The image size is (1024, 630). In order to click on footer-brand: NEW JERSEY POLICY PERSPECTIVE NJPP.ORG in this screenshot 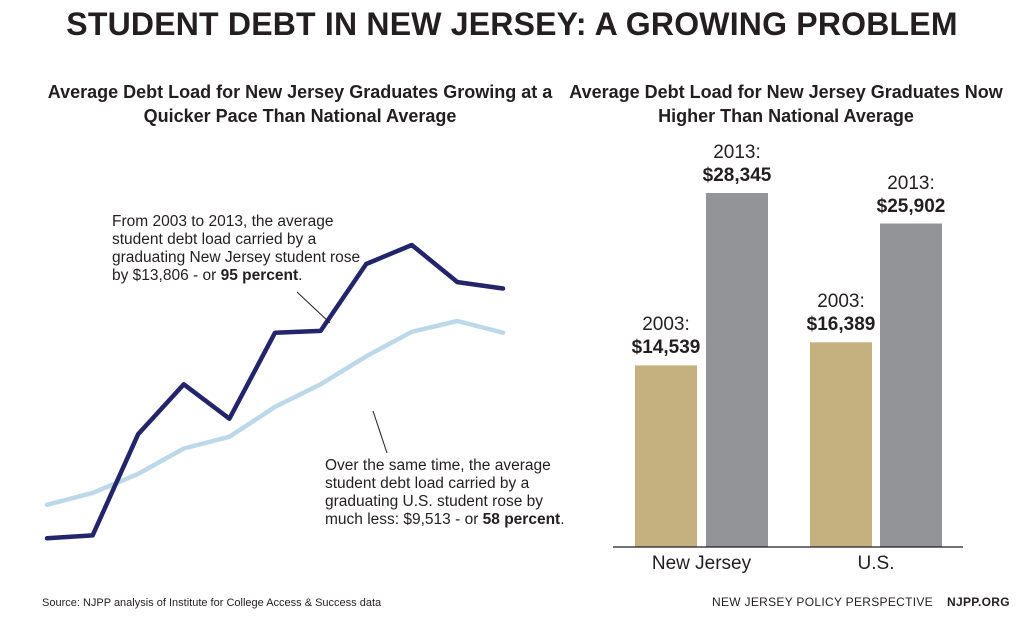, I will do `click(861, 602)`.